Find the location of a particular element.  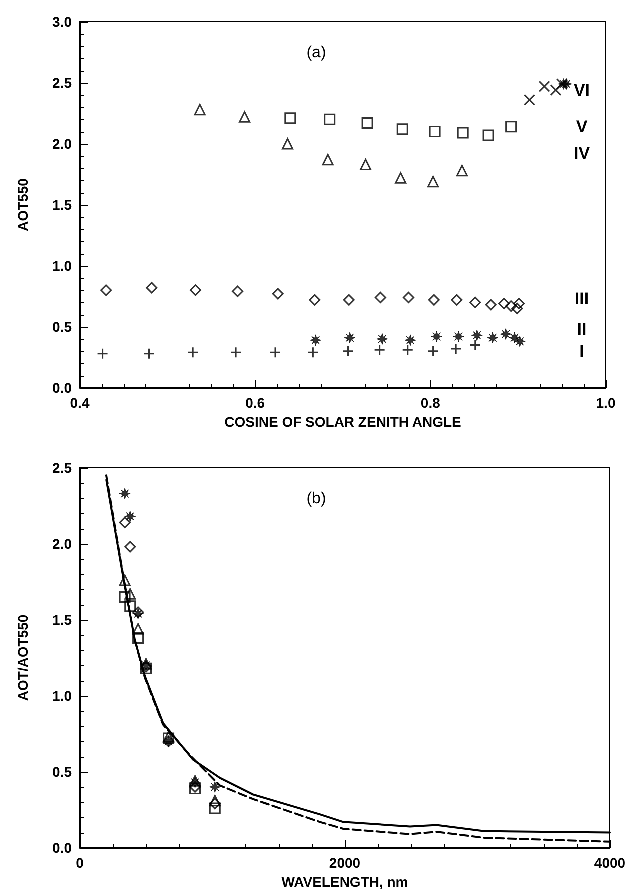

text: III is located at coordinates (582, 298).